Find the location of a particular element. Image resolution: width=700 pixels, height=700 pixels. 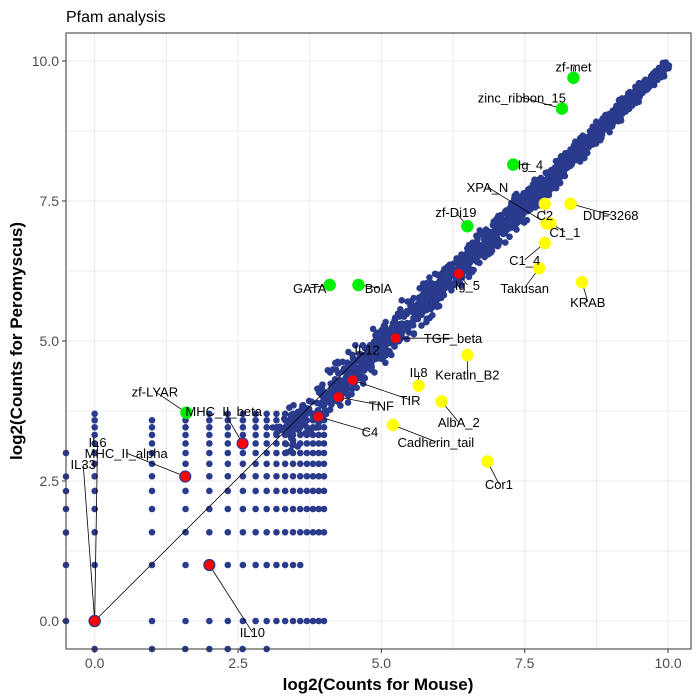

label-keratin-b2: Keratin_B2 is located at coordinates (467, 375).